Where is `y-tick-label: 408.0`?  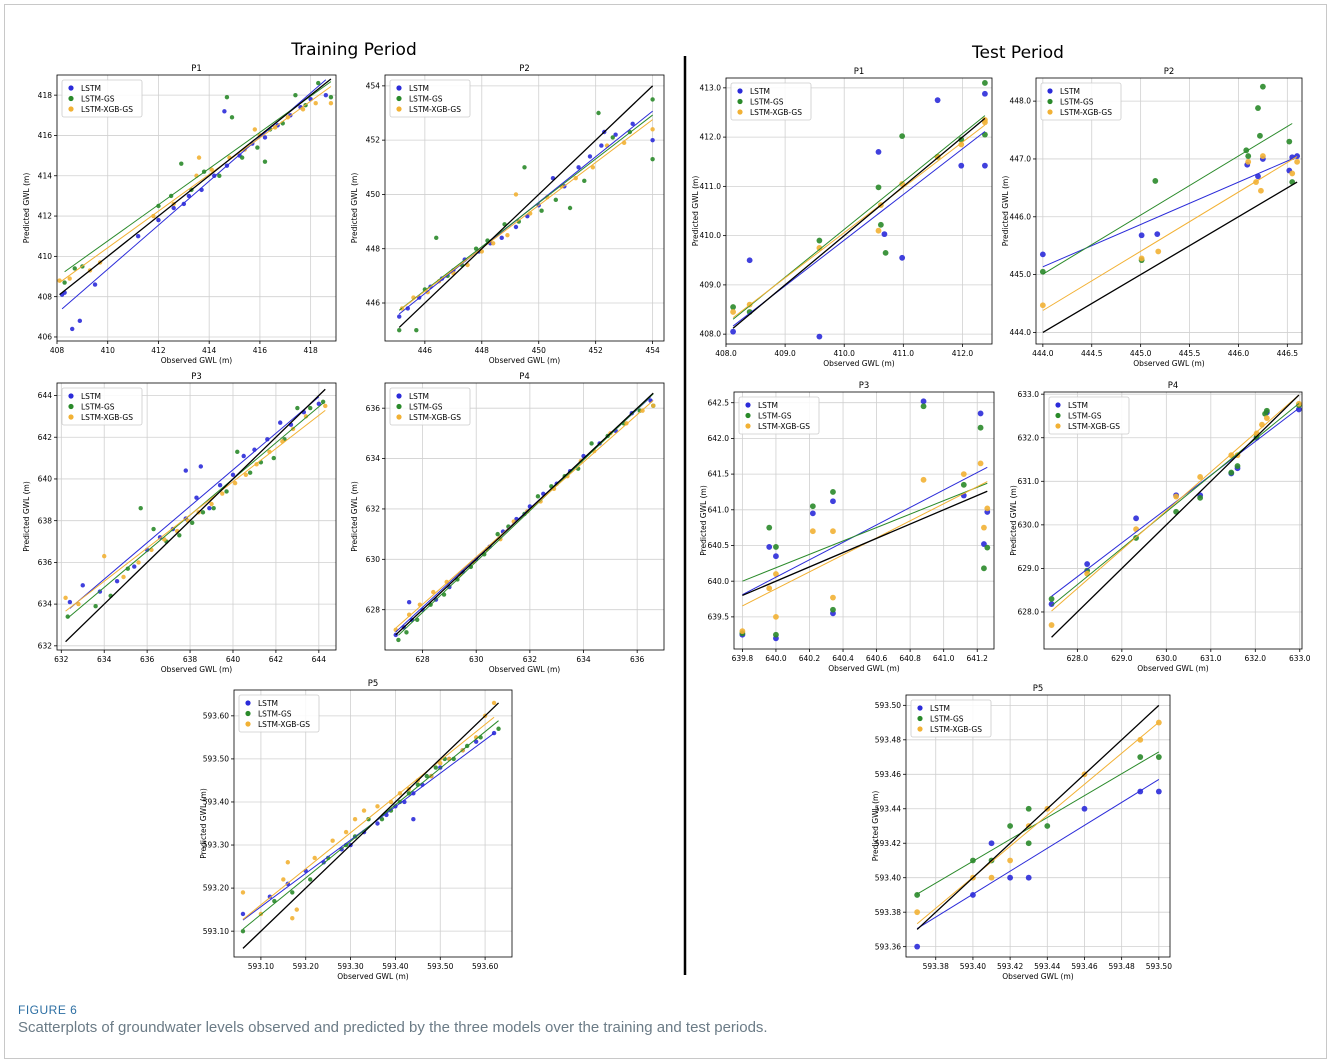 y-tick-label: 408.0 is located at coordinates (711, 334).